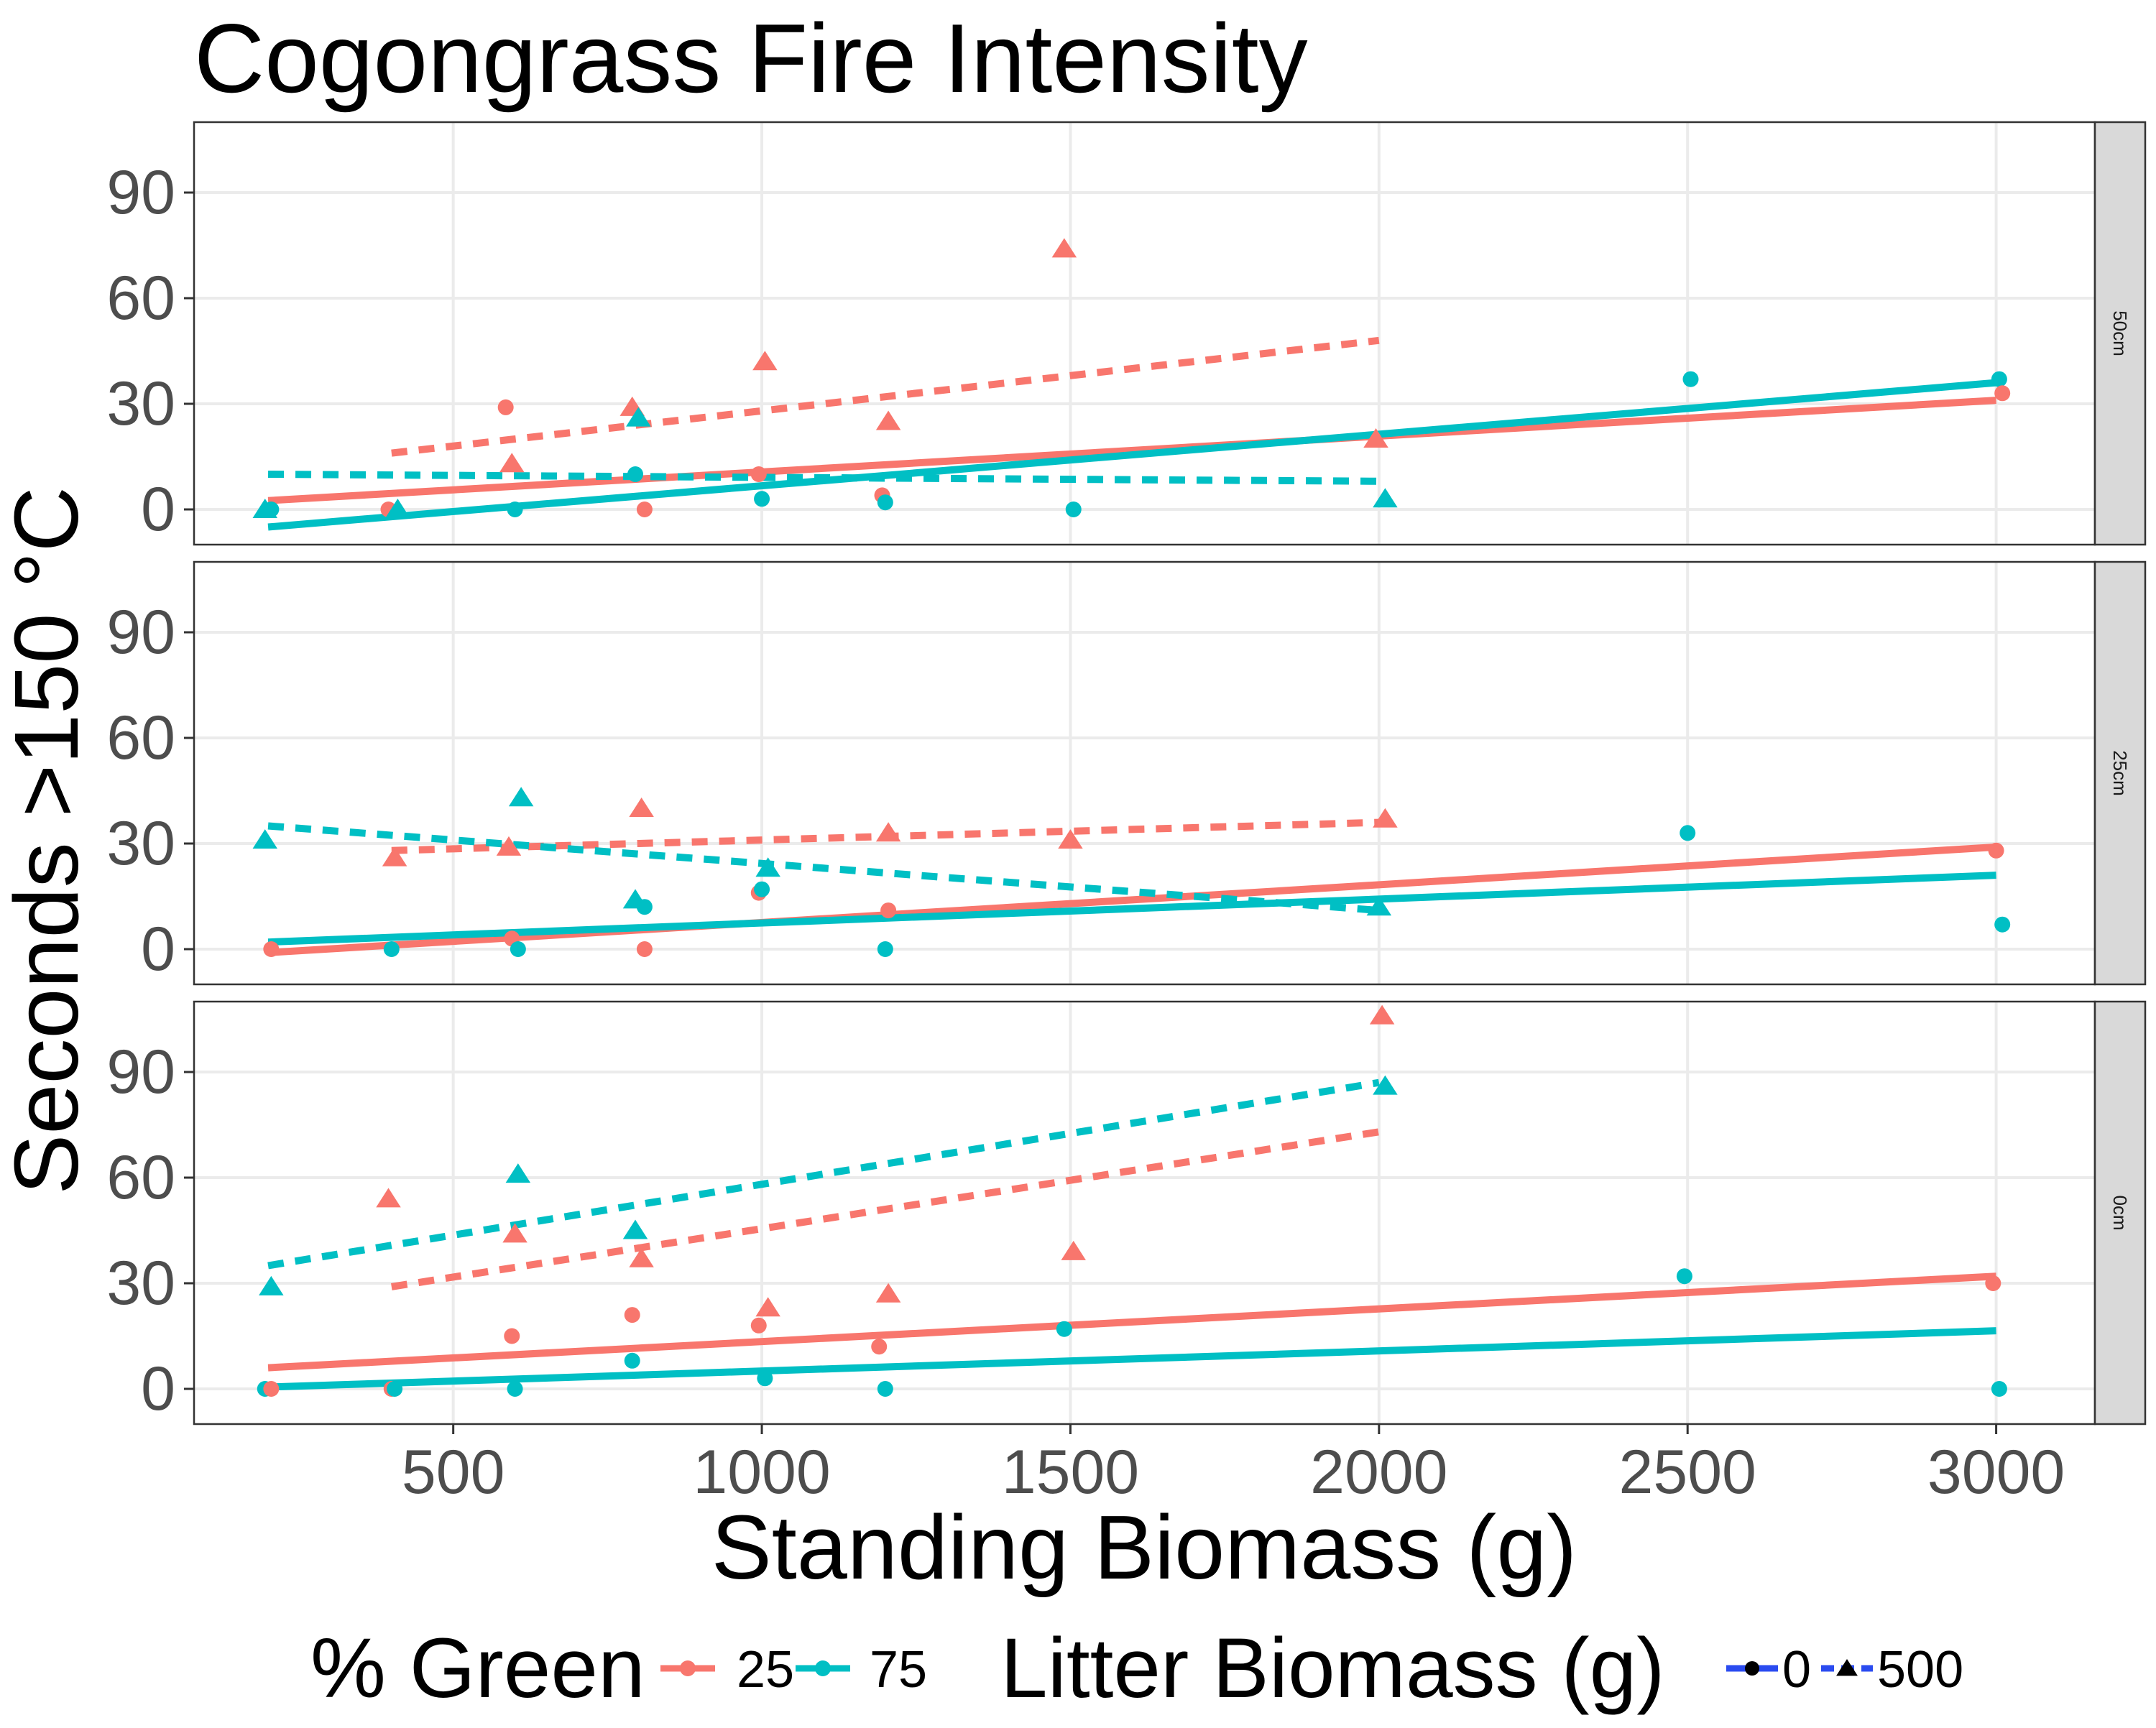  I want to click on legend-key-circle, so click(1752, 1668).